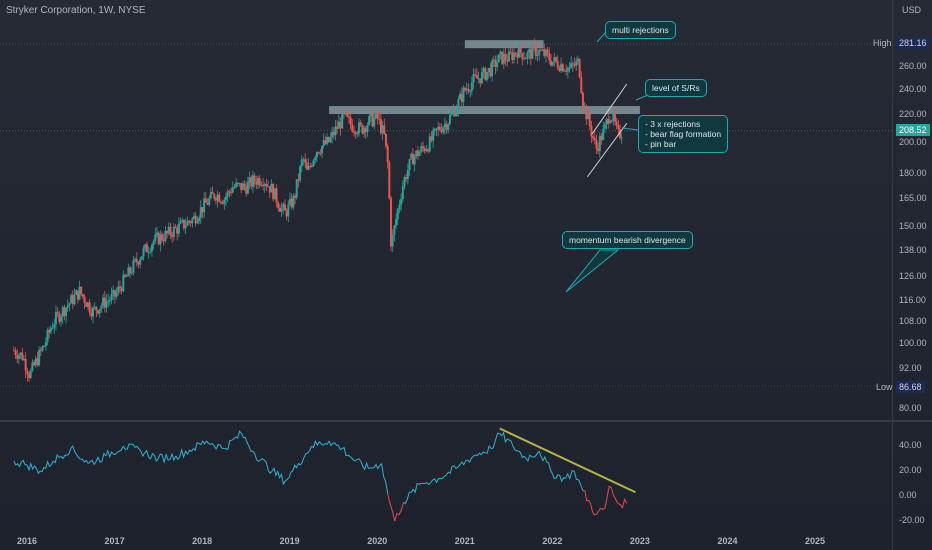 The image size is (932, 550). What do you see at coordinates (913, 114) in the screenshot?
I see `price-tick-label: 220.00` at bounding box center [913, 114].